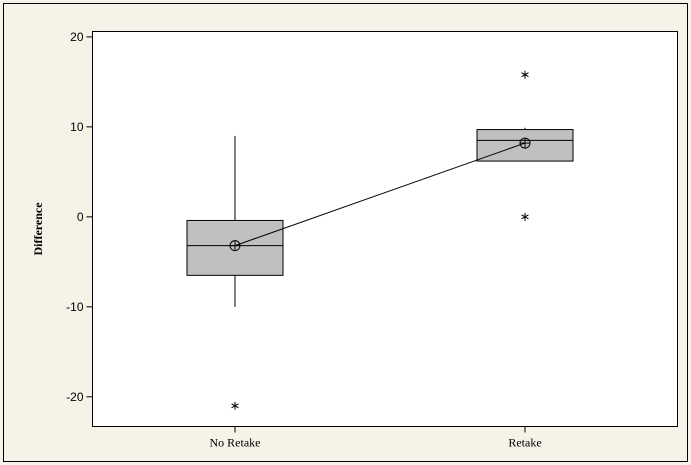 The width and height of the screenshot is (691, 465). I want to click on y-tick-label: 20, so click(77, 37).